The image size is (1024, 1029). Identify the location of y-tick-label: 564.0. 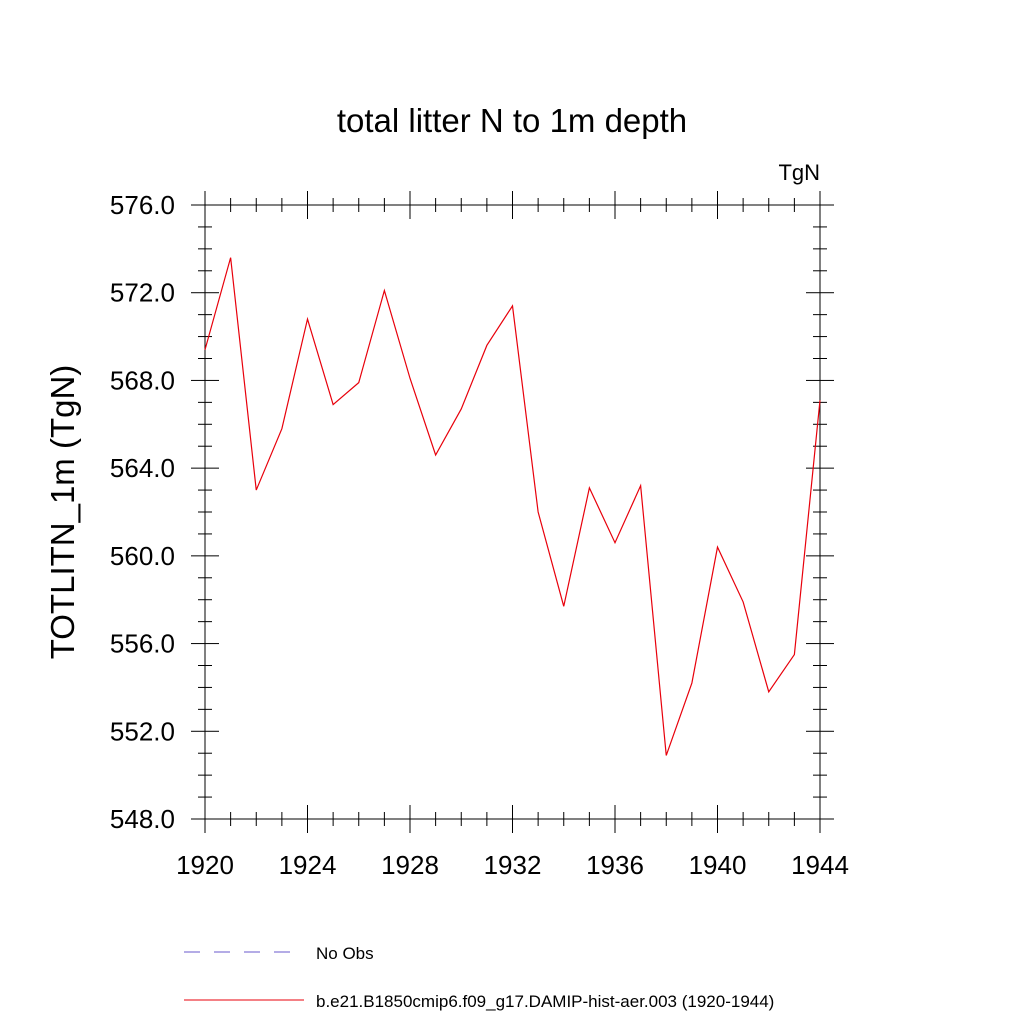
(142, 468).